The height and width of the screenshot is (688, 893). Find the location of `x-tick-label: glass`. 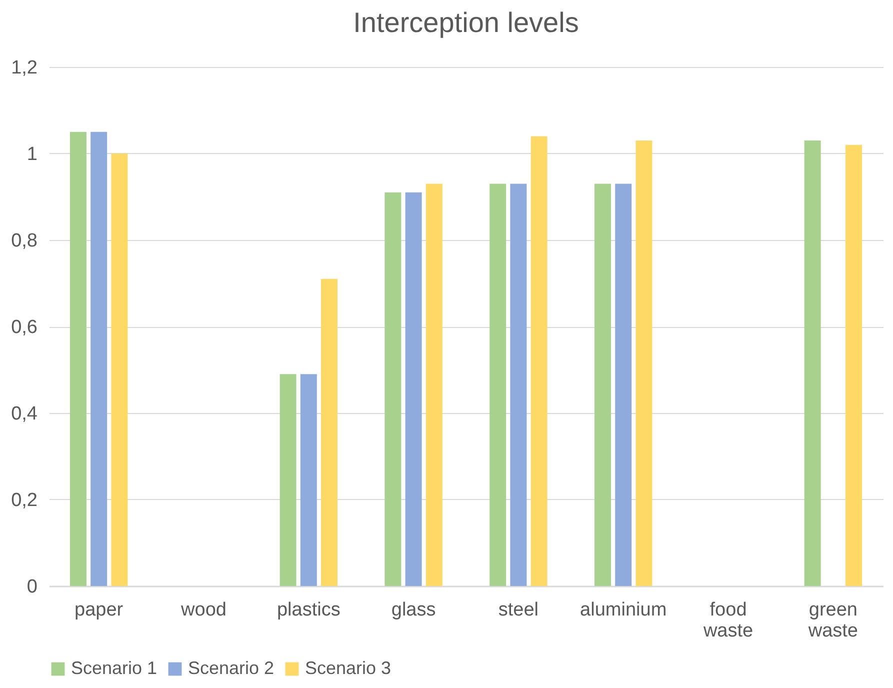

x-tick-label: glass is located at coordinates (413, 610).